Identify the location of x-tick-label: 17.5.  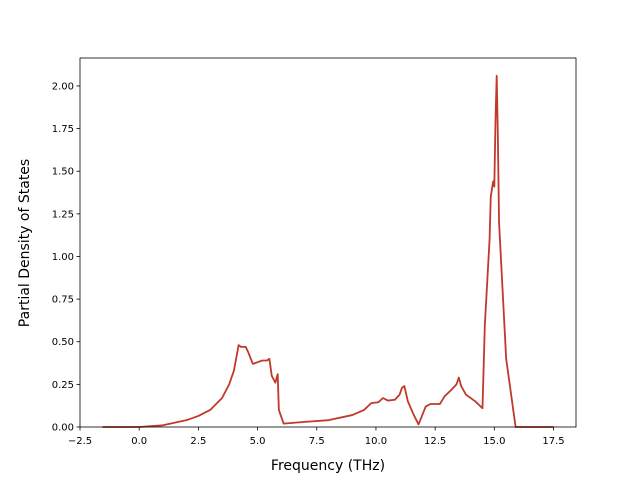
(553, 441).